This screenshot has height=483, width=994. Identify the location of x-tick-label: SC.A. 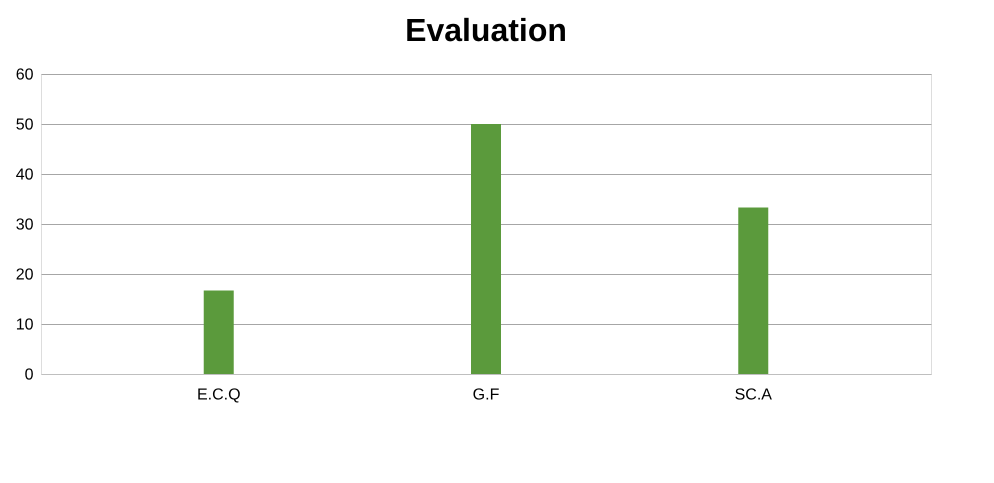
(753, 395).